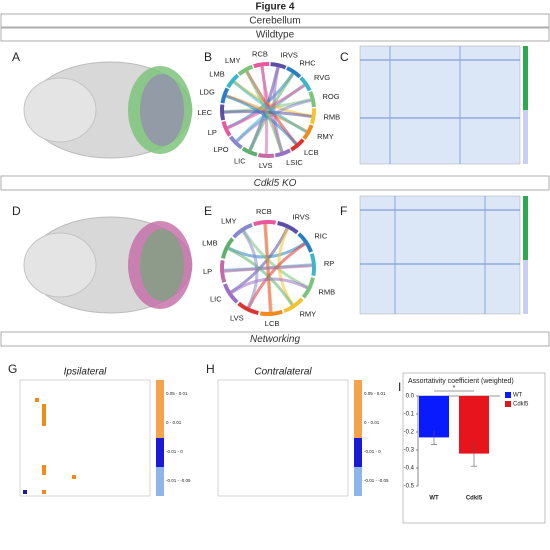  What do you see at coordinates (108, 110) in the screenshot?
I see `brain-wt` at bounding box center [108, 110].